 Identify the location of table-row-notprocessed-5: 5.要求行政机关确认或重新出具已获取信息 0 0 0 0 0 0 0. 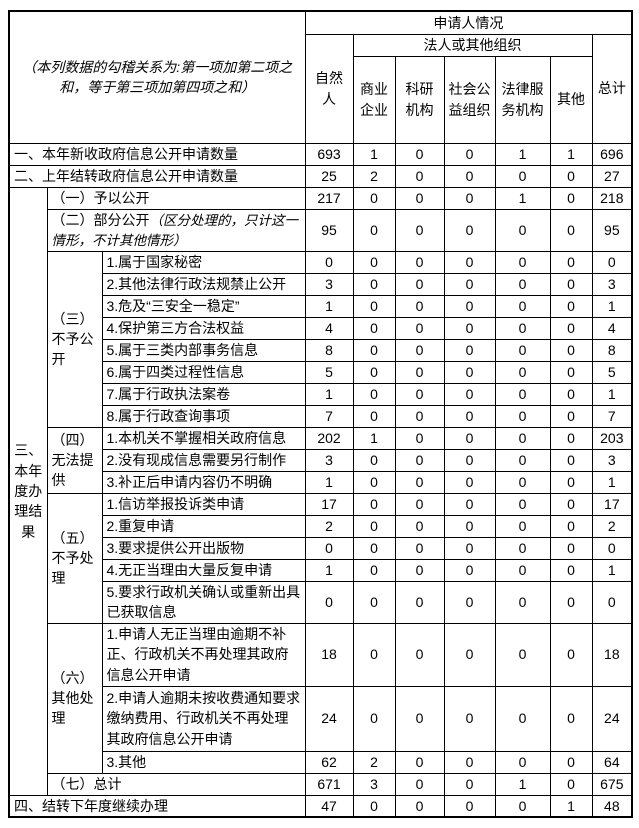
(321, 602).